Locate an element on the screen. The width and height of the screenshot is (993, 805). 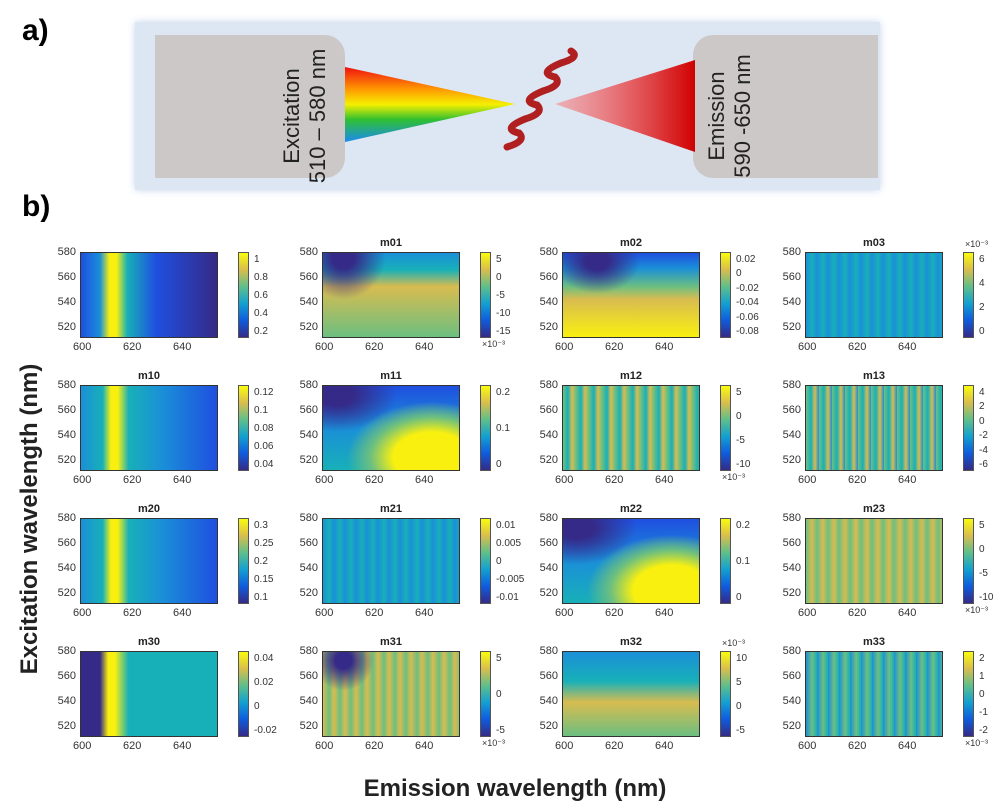
colorbar-tick-label: 4 is located at coordinates (982, 283).